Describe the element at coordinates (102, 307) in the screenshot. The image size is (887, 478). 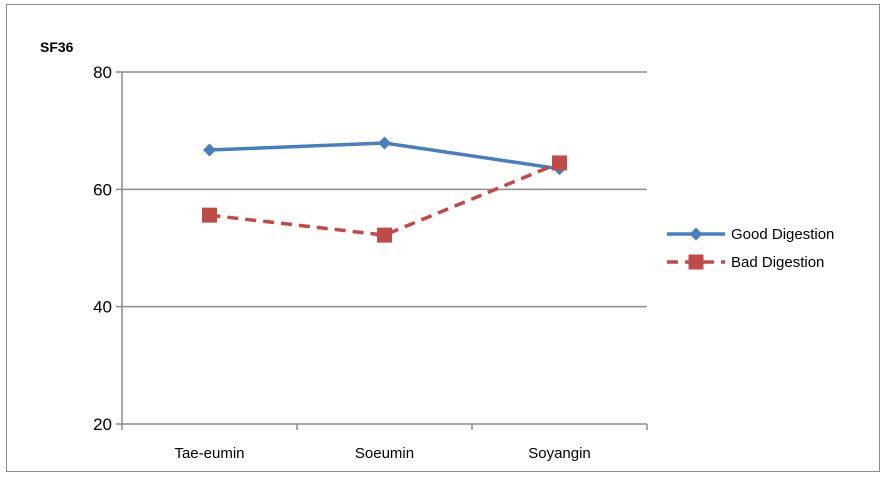
I see `y-tick-label: 40` at that location.